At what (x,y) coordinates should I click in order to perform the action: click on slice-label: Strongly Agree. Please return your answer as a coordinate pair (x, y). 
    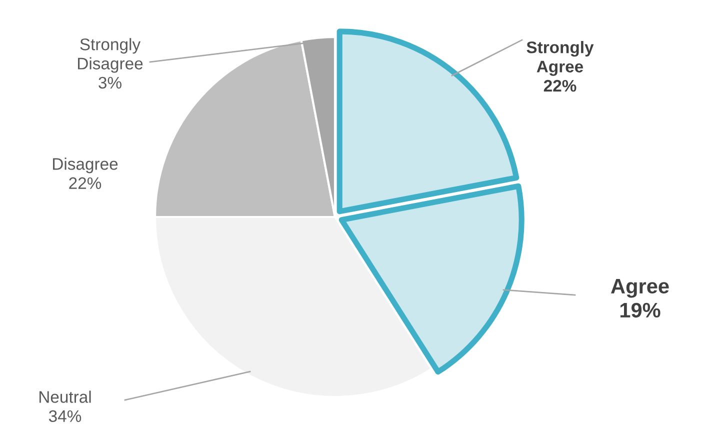
    Looking at the image, I should click on (560, 58).